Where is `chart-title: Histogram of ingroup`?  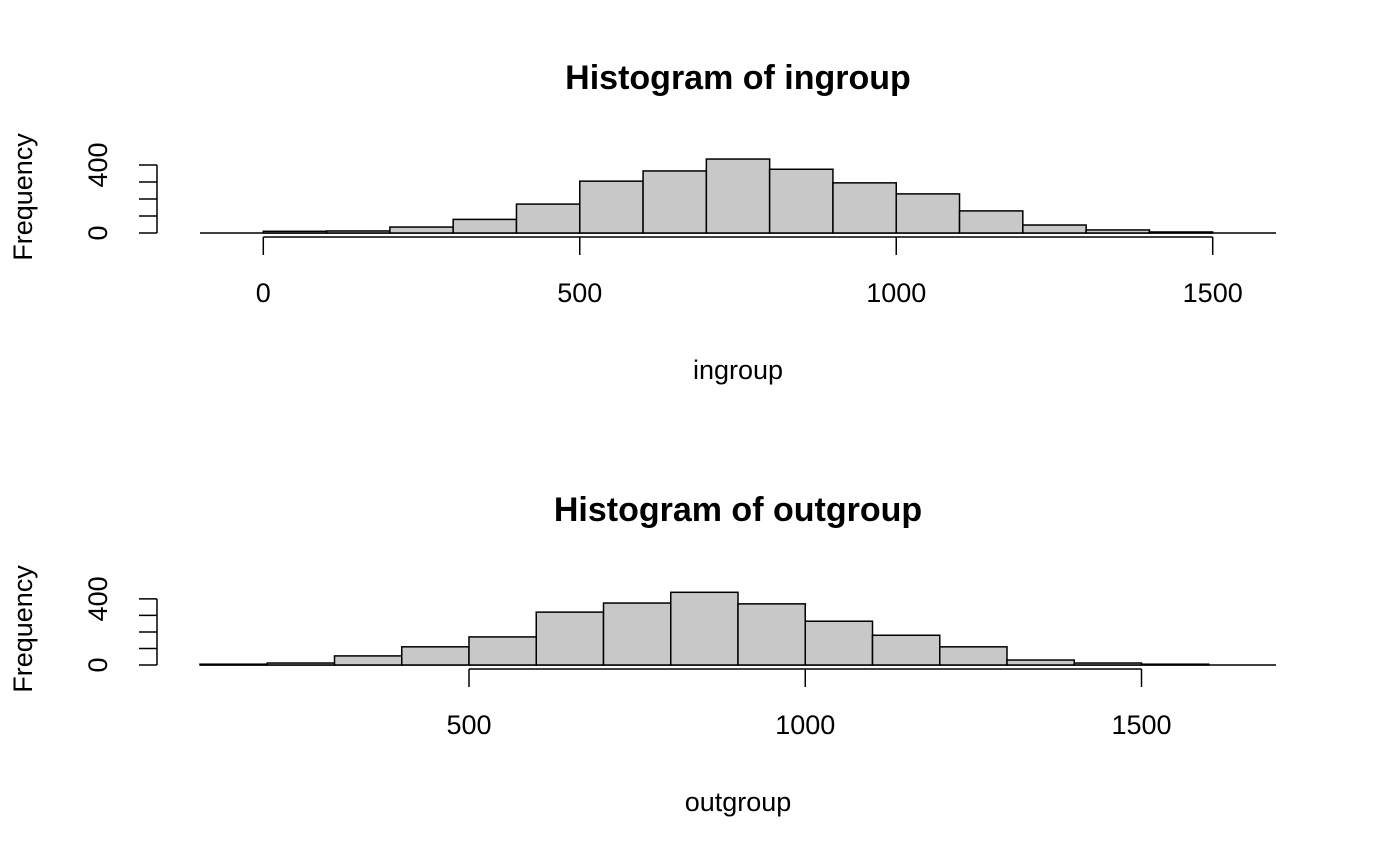 chart-title: Histogram of ingroup is located at coordinates (738, 78).